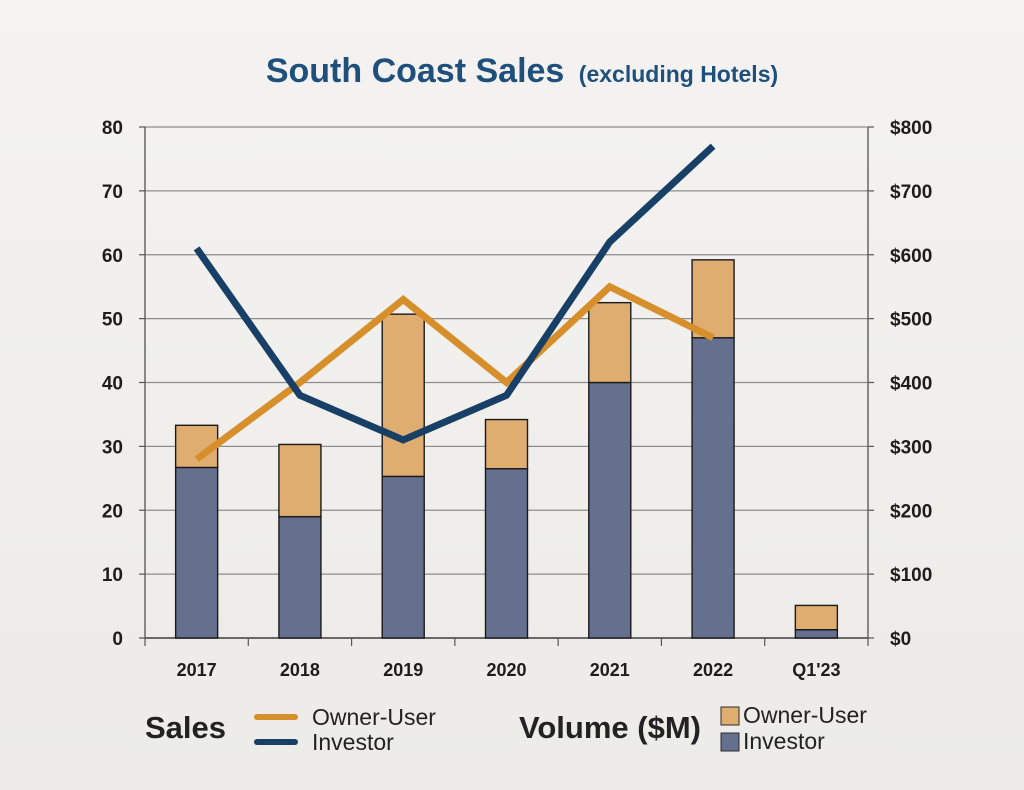 This screenshot has width=1024, height=790. I want to click on left-tick-label-50: 50, so click(112, 320).